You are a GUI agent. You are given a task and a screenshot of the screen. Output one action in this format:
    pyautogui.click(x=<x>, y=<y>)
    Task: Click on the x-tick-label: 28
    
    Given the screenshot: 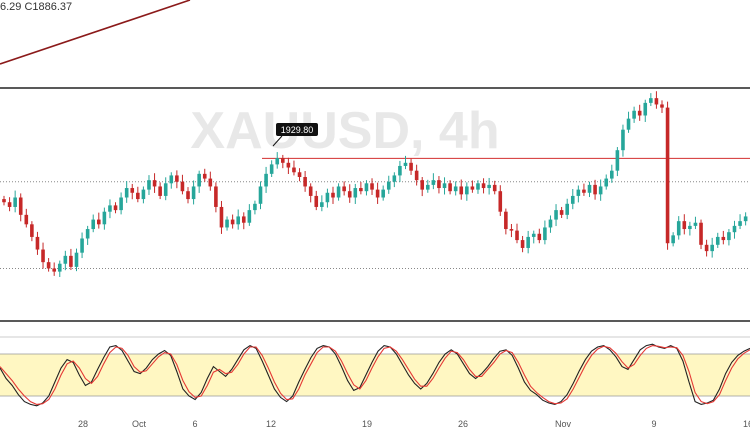 What is the action you would take?
    pyautogui.click(x=83, y=424)
    